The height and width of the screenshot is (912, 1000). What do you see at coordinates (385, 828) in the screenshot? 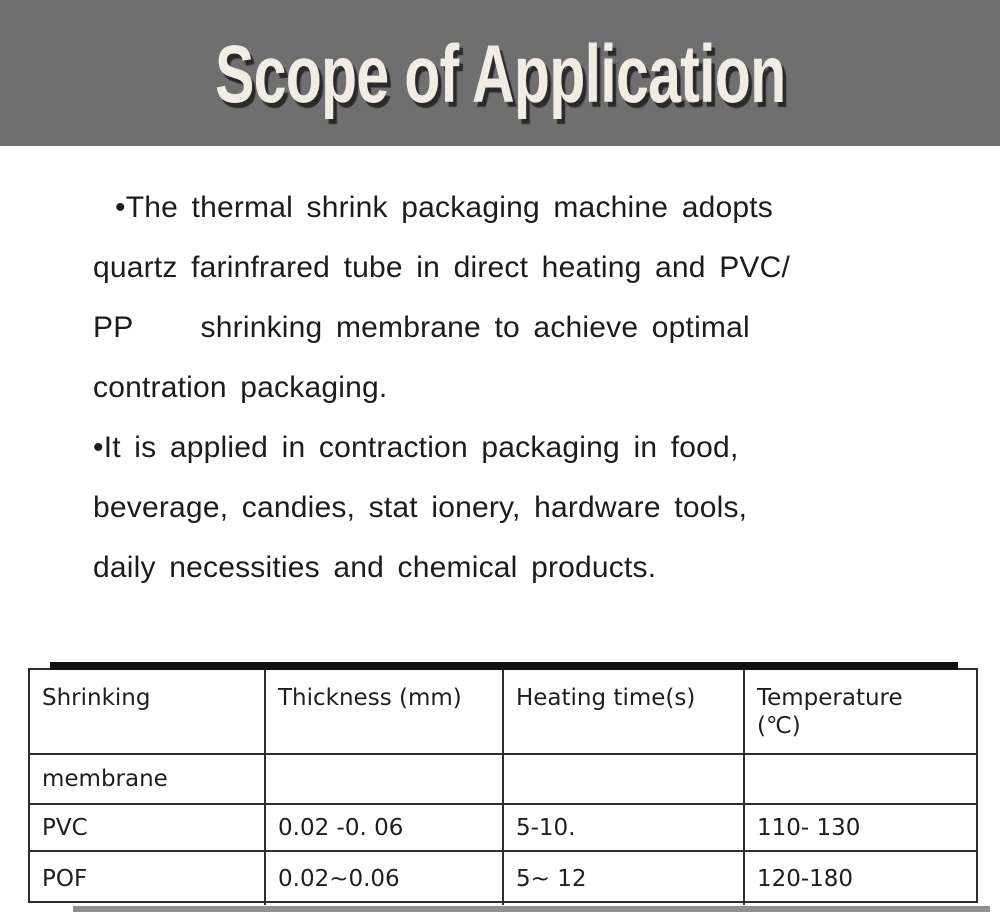
I see `table-cell-pvc-thickness: 0.02 -0. 06` at bounding box center [385, 828].